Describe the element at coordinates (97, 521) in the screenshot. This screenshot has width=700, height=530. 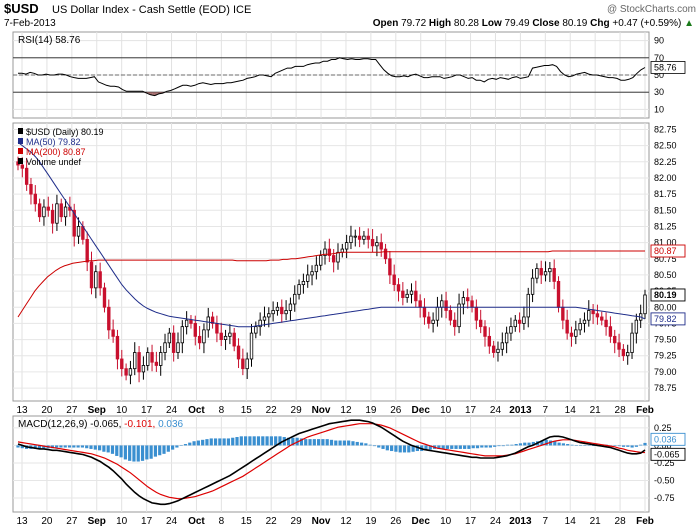
I see `x-axis-label: Sep` at that location.